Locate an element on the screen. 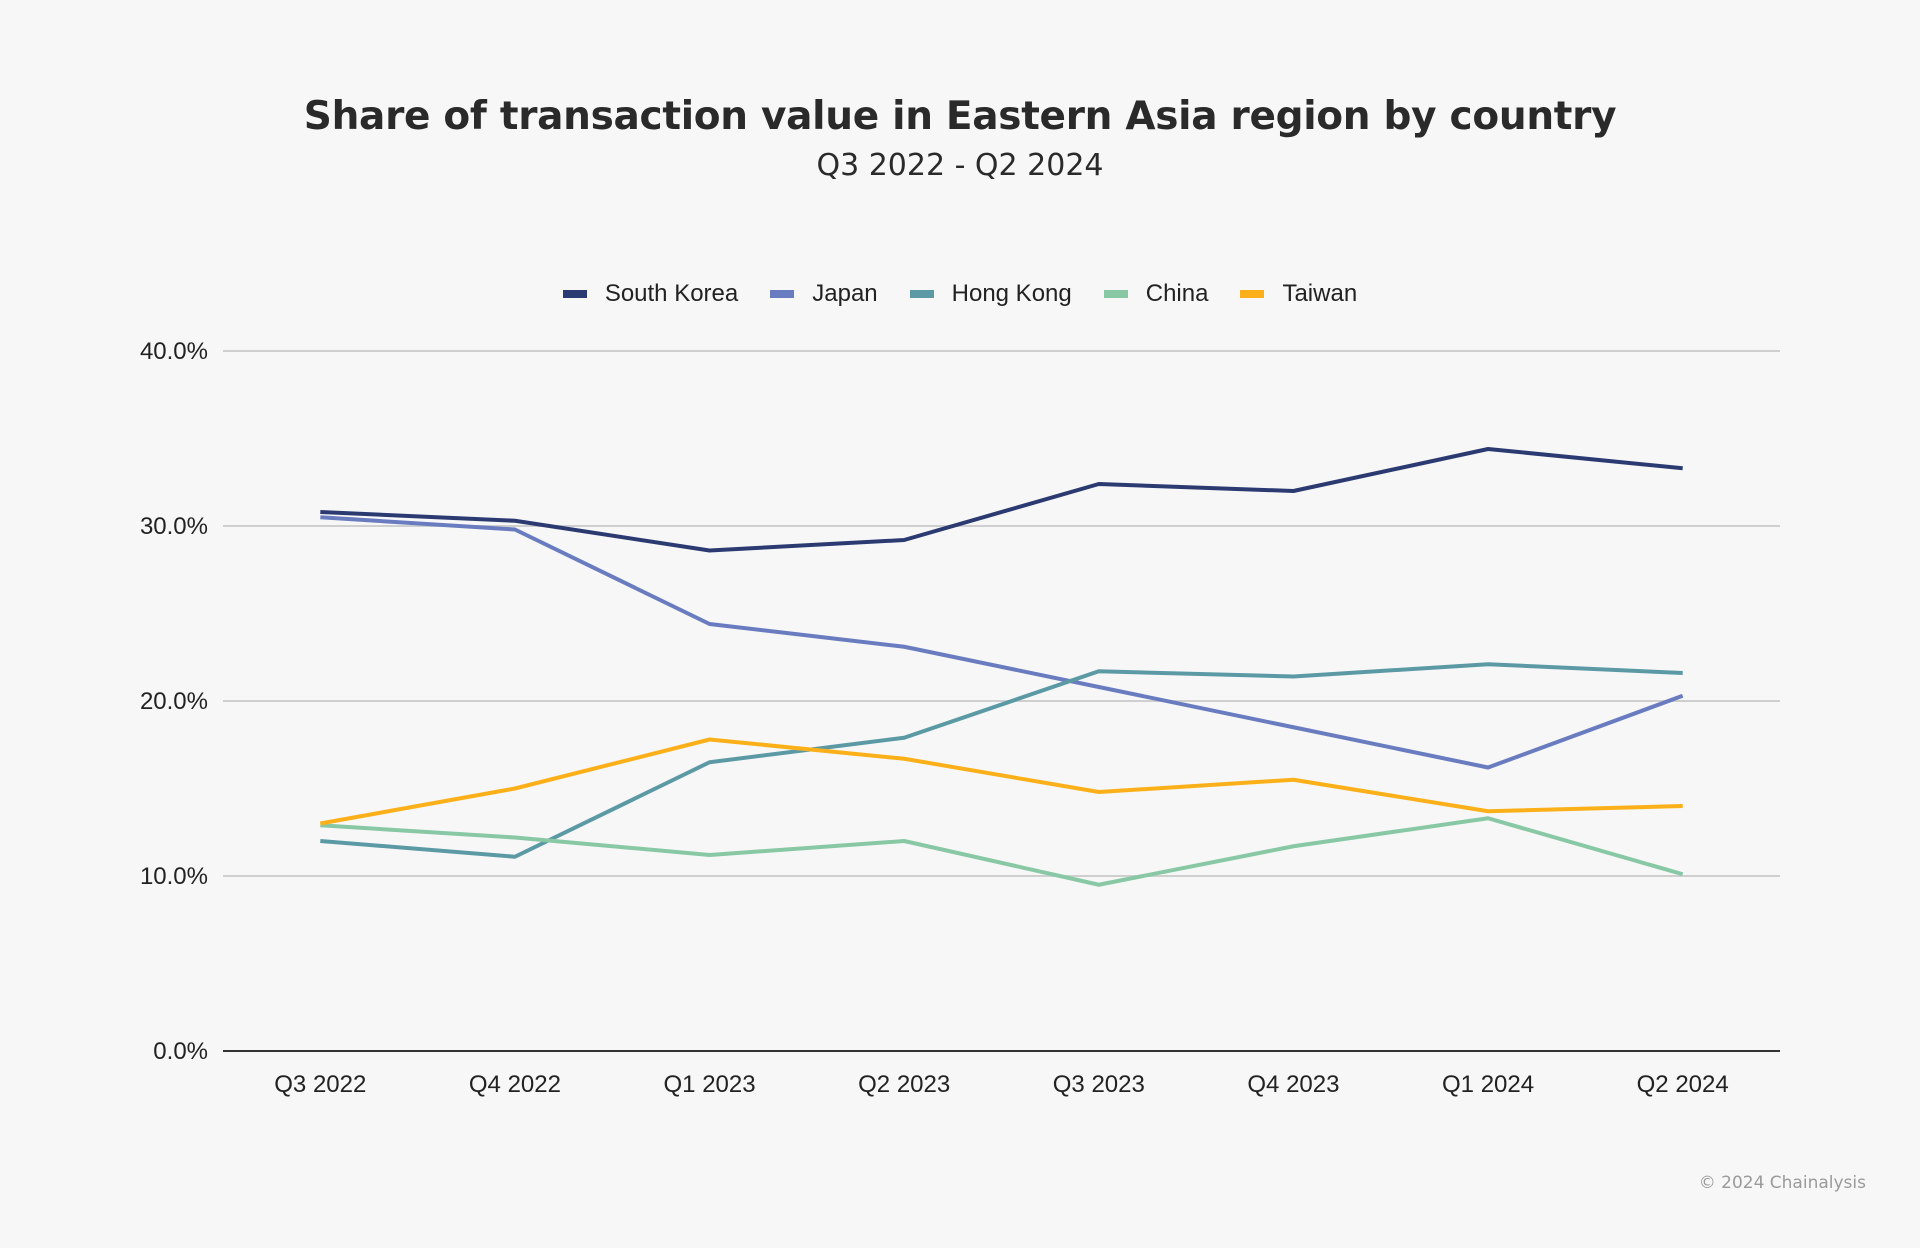  x-tick-label: Q1 2024 is located at coordinates (1488, 1084).